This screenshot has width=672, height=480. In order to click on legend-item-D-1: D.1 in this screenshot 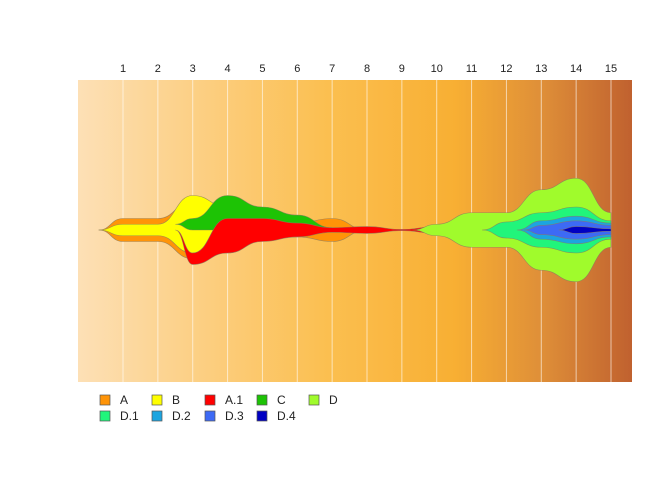, I will do `click(119, 416)`.